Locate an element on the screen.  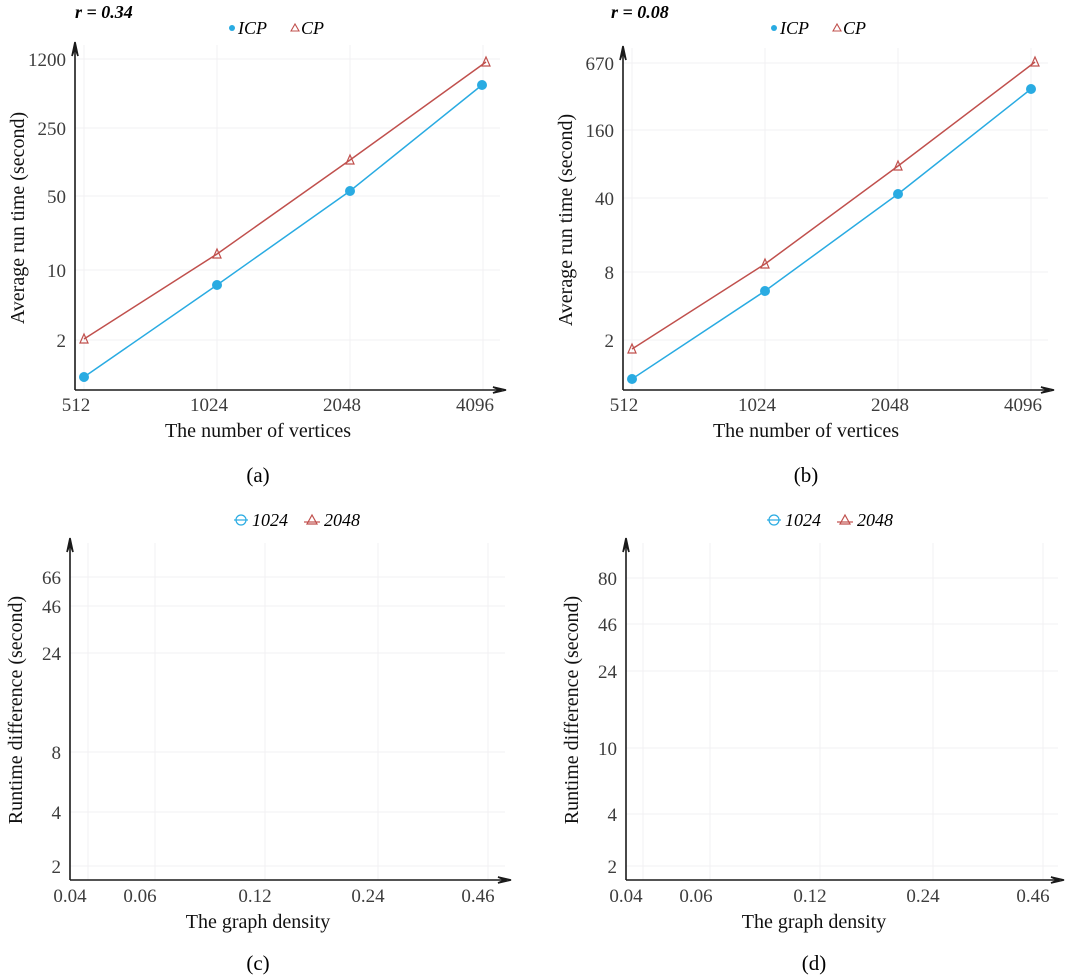
panel-d-ytick-labels: 80 46 24 10 4 2 is located at coordinates (608, 723).